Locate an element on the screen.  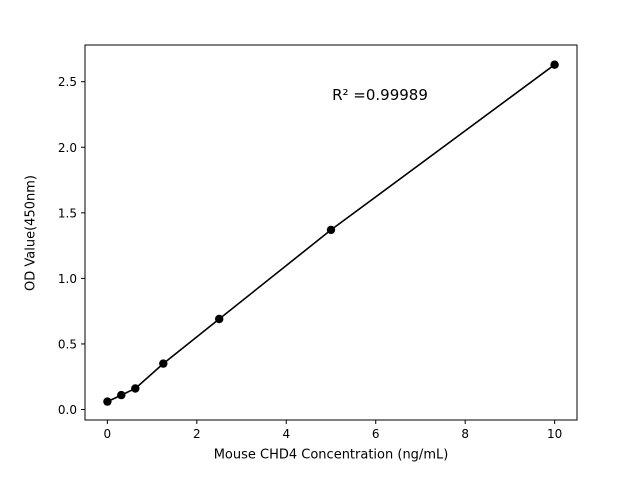
svg-text: 2.5 is located at coordinates (67, 82).